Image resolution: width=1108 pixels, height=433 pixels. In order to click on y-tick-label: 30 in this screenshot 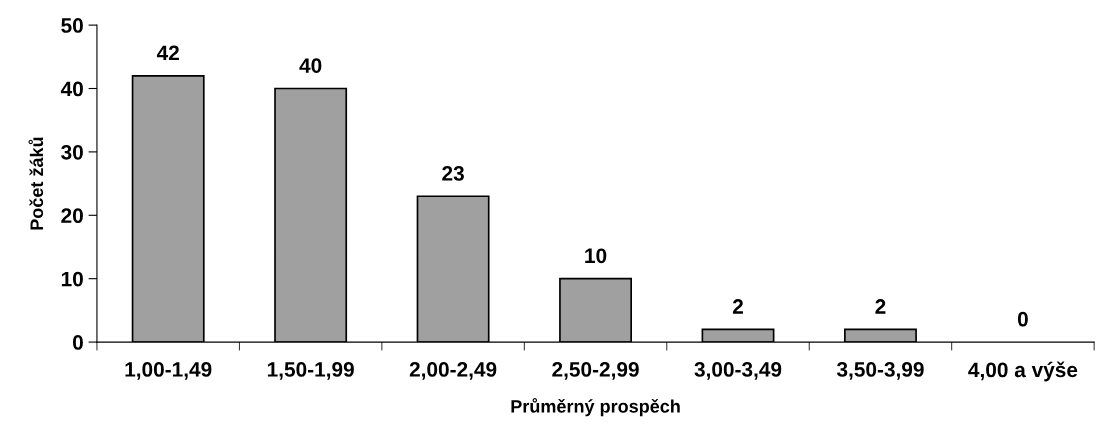, I will do `click(72, 152)`.